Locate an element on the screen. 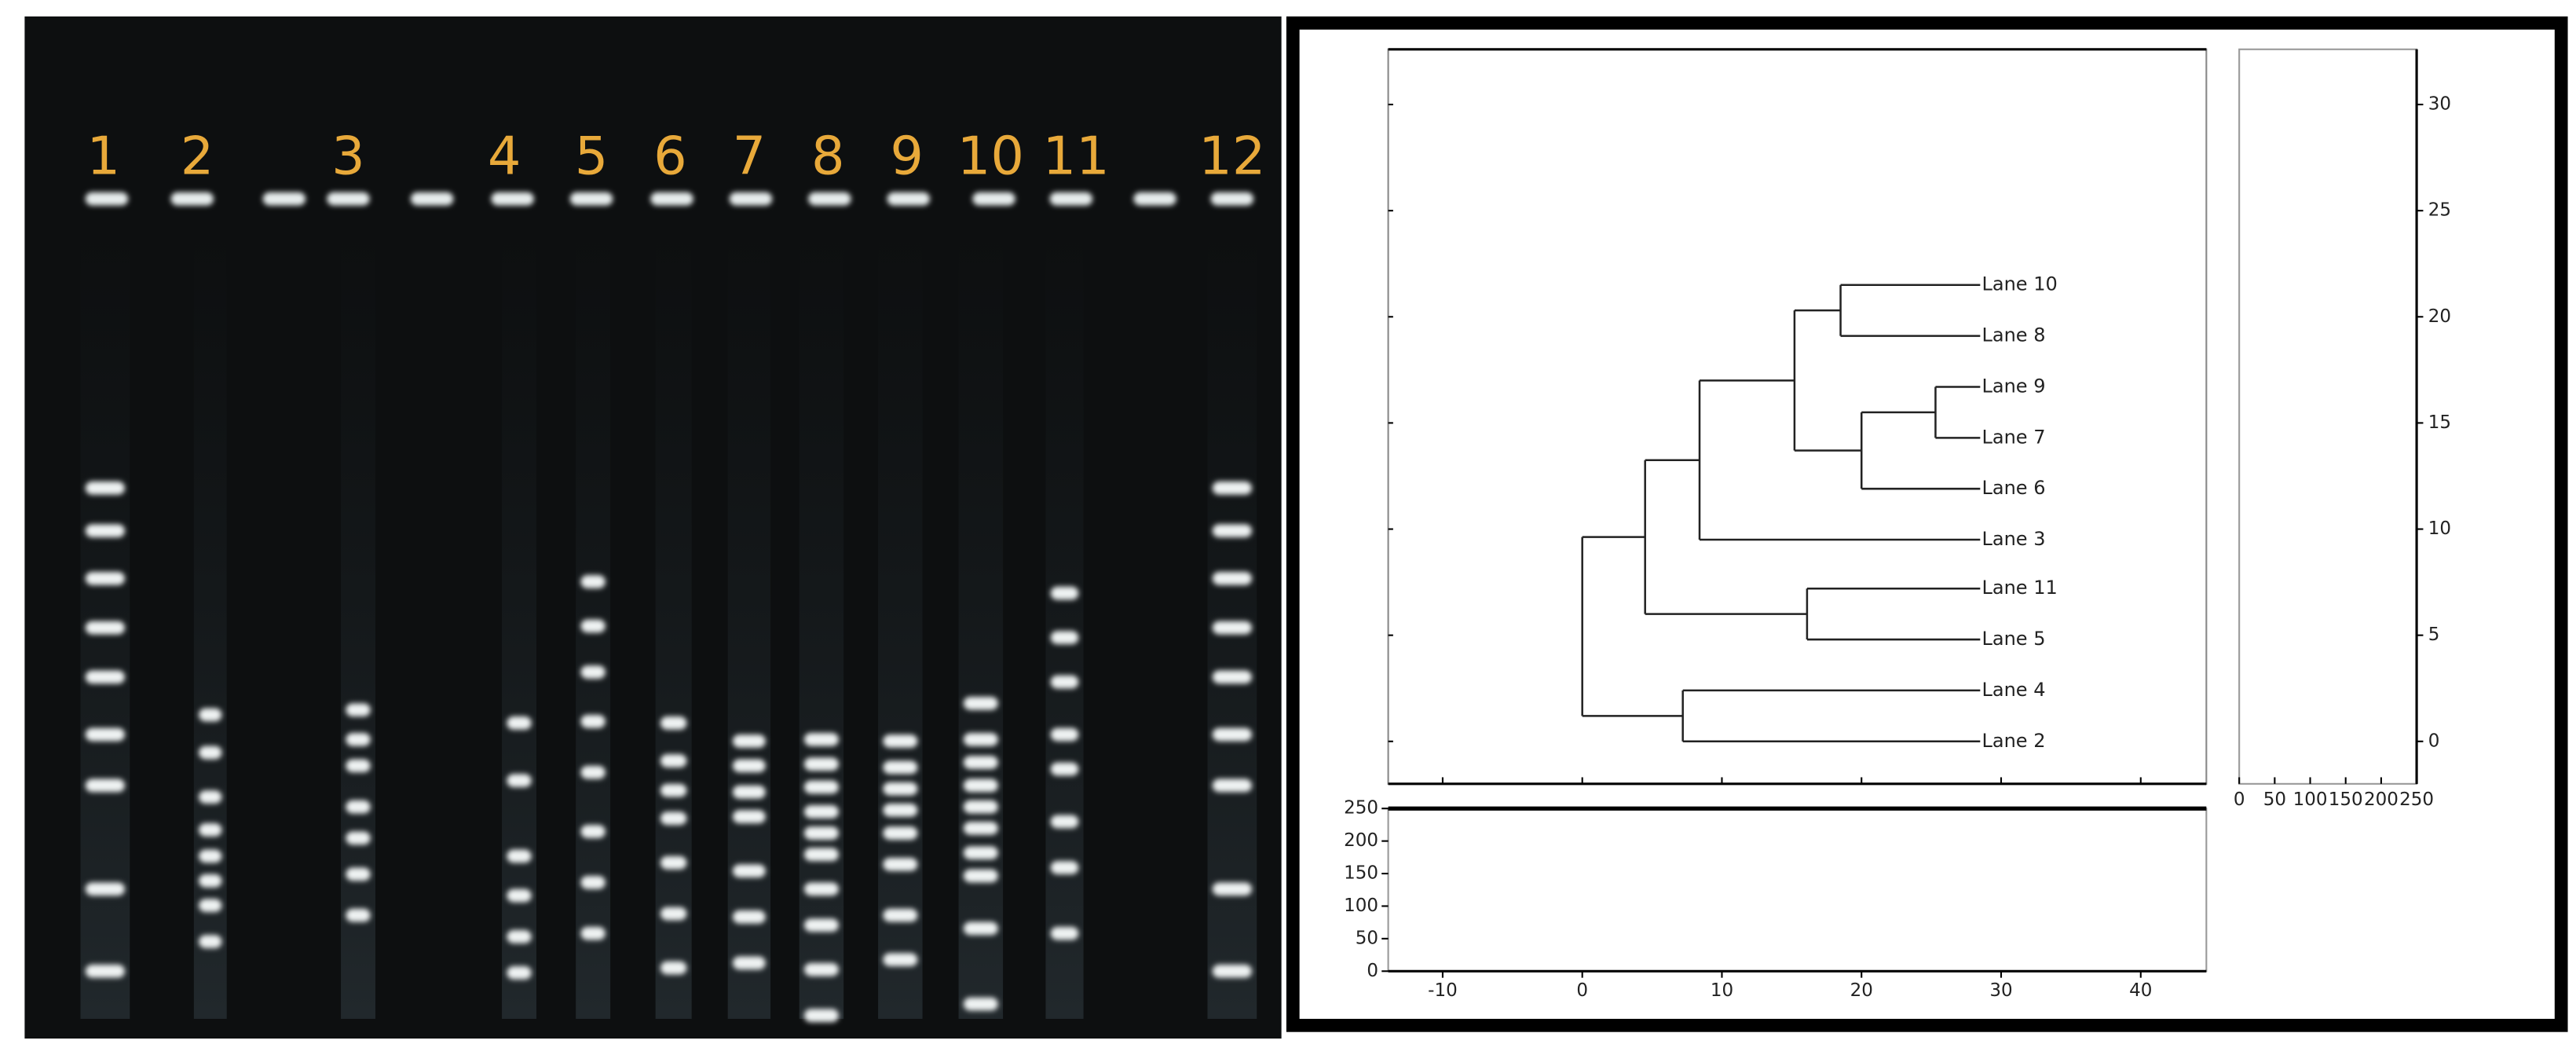  lane-label: 6 is located at coordinates (670, 155).